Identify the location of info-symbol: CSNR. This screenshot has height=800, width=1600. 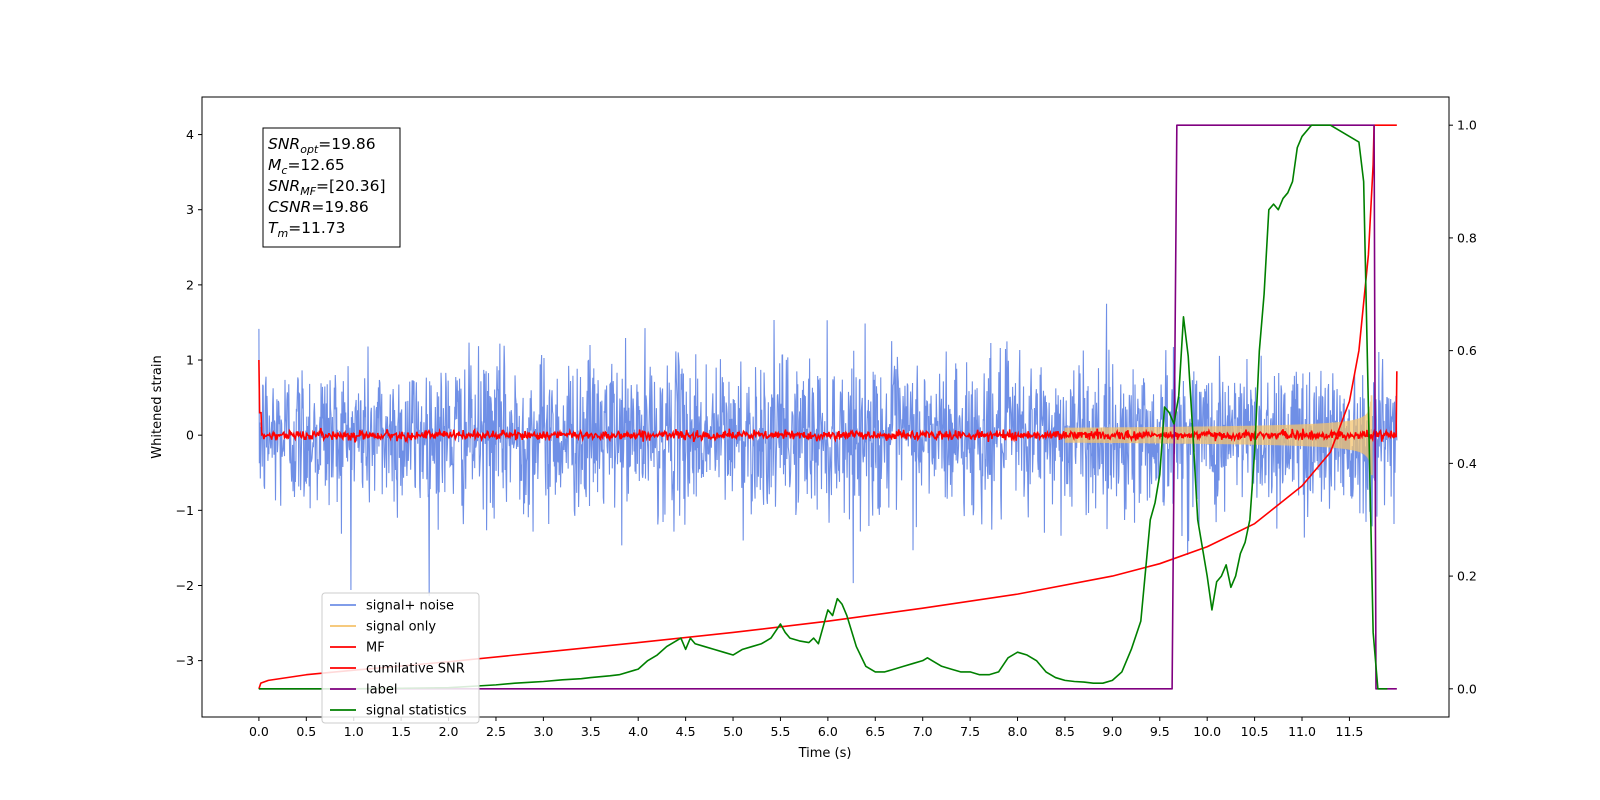
(289, 207).